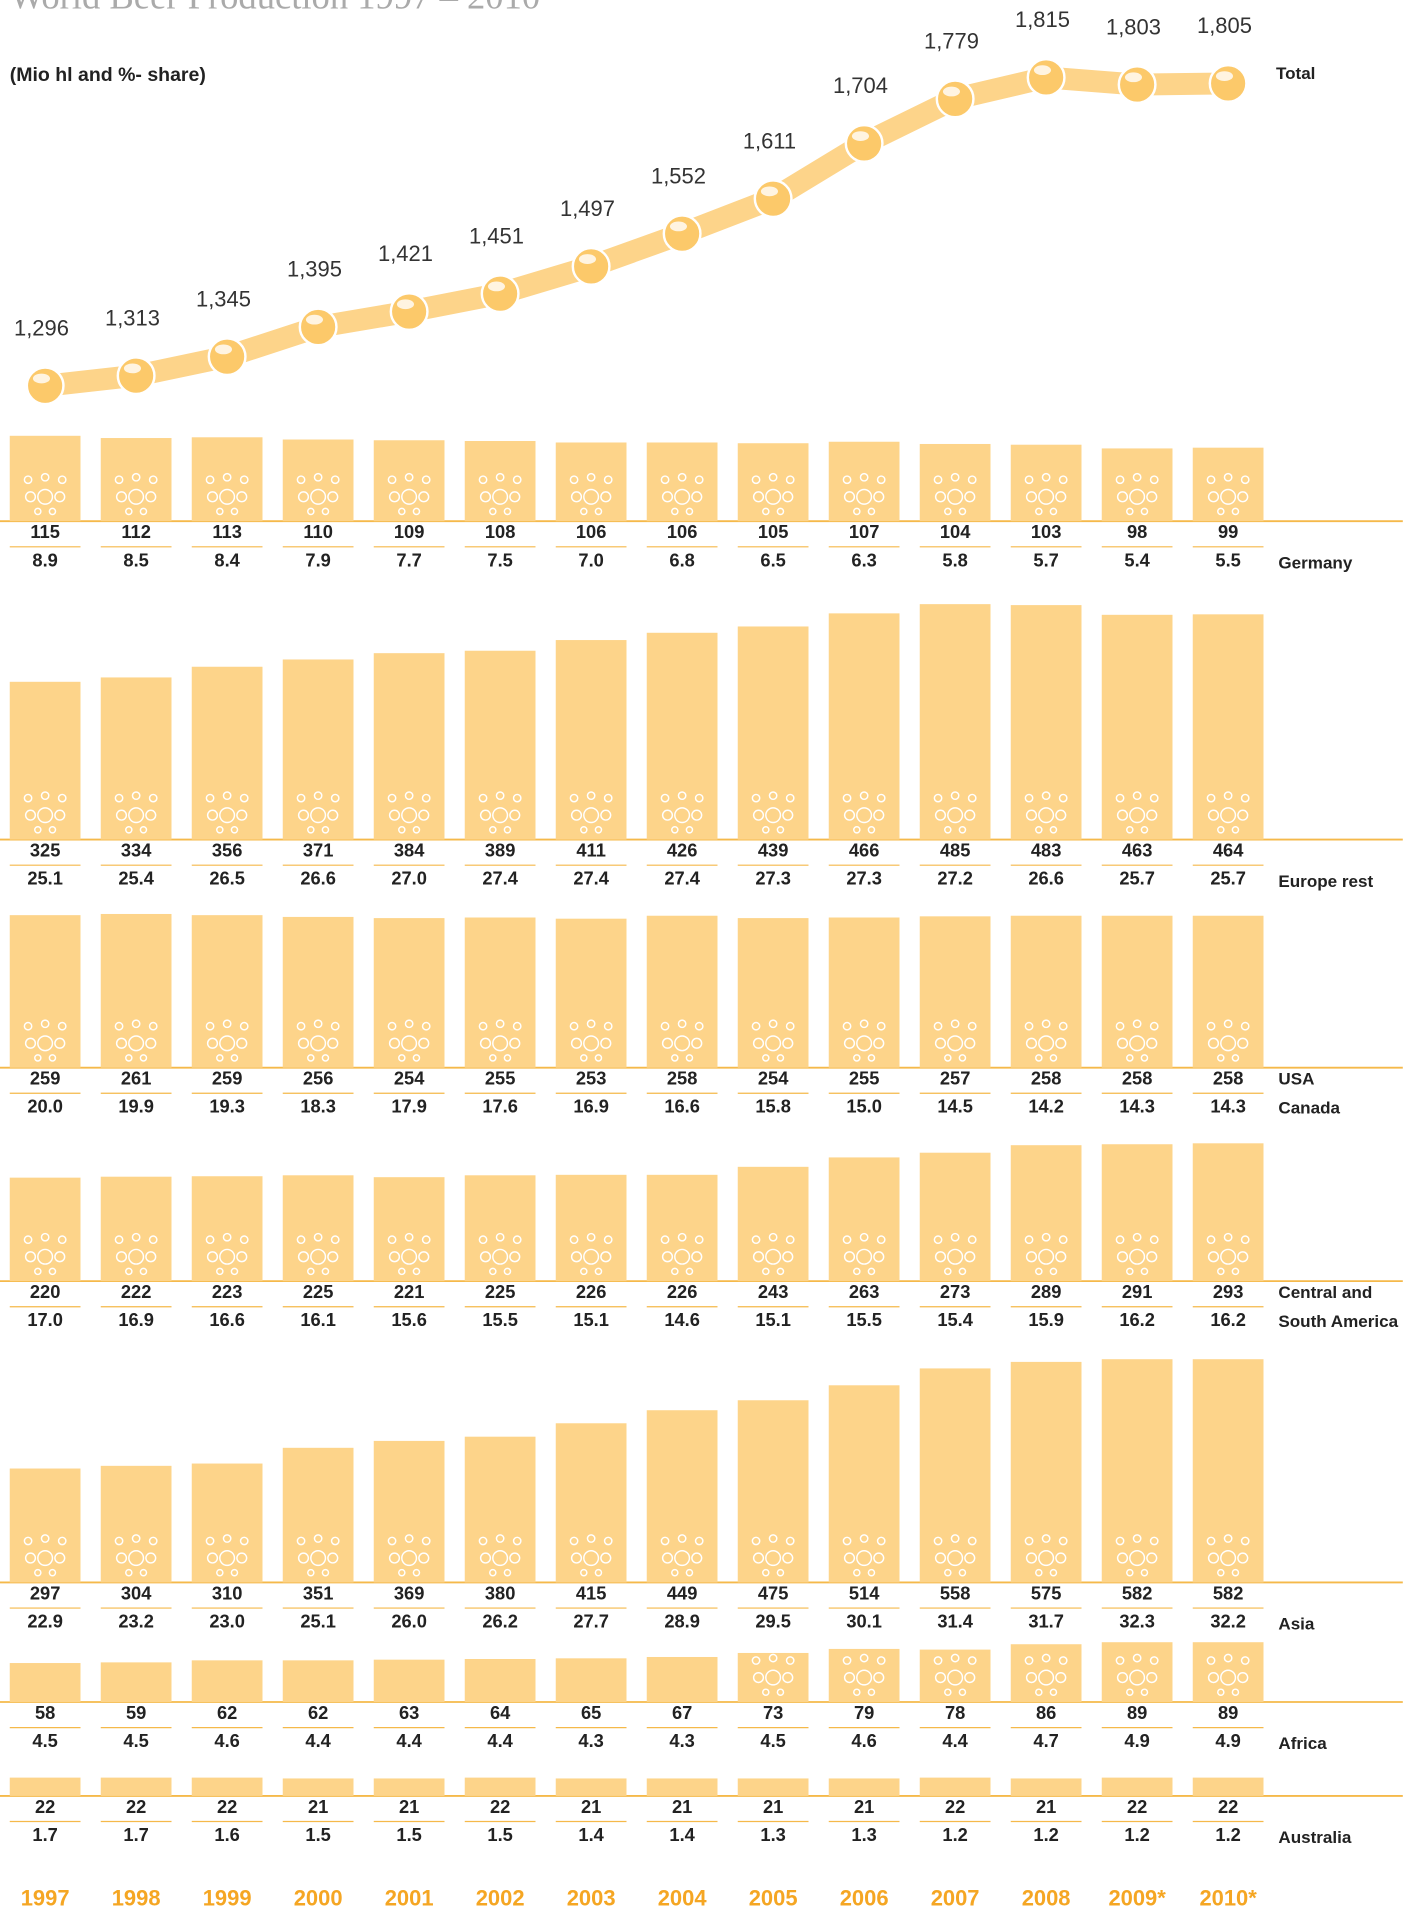  Describe the element at coordinates (45, 850) in the screenshot. I see `value-label: 325` at that location.